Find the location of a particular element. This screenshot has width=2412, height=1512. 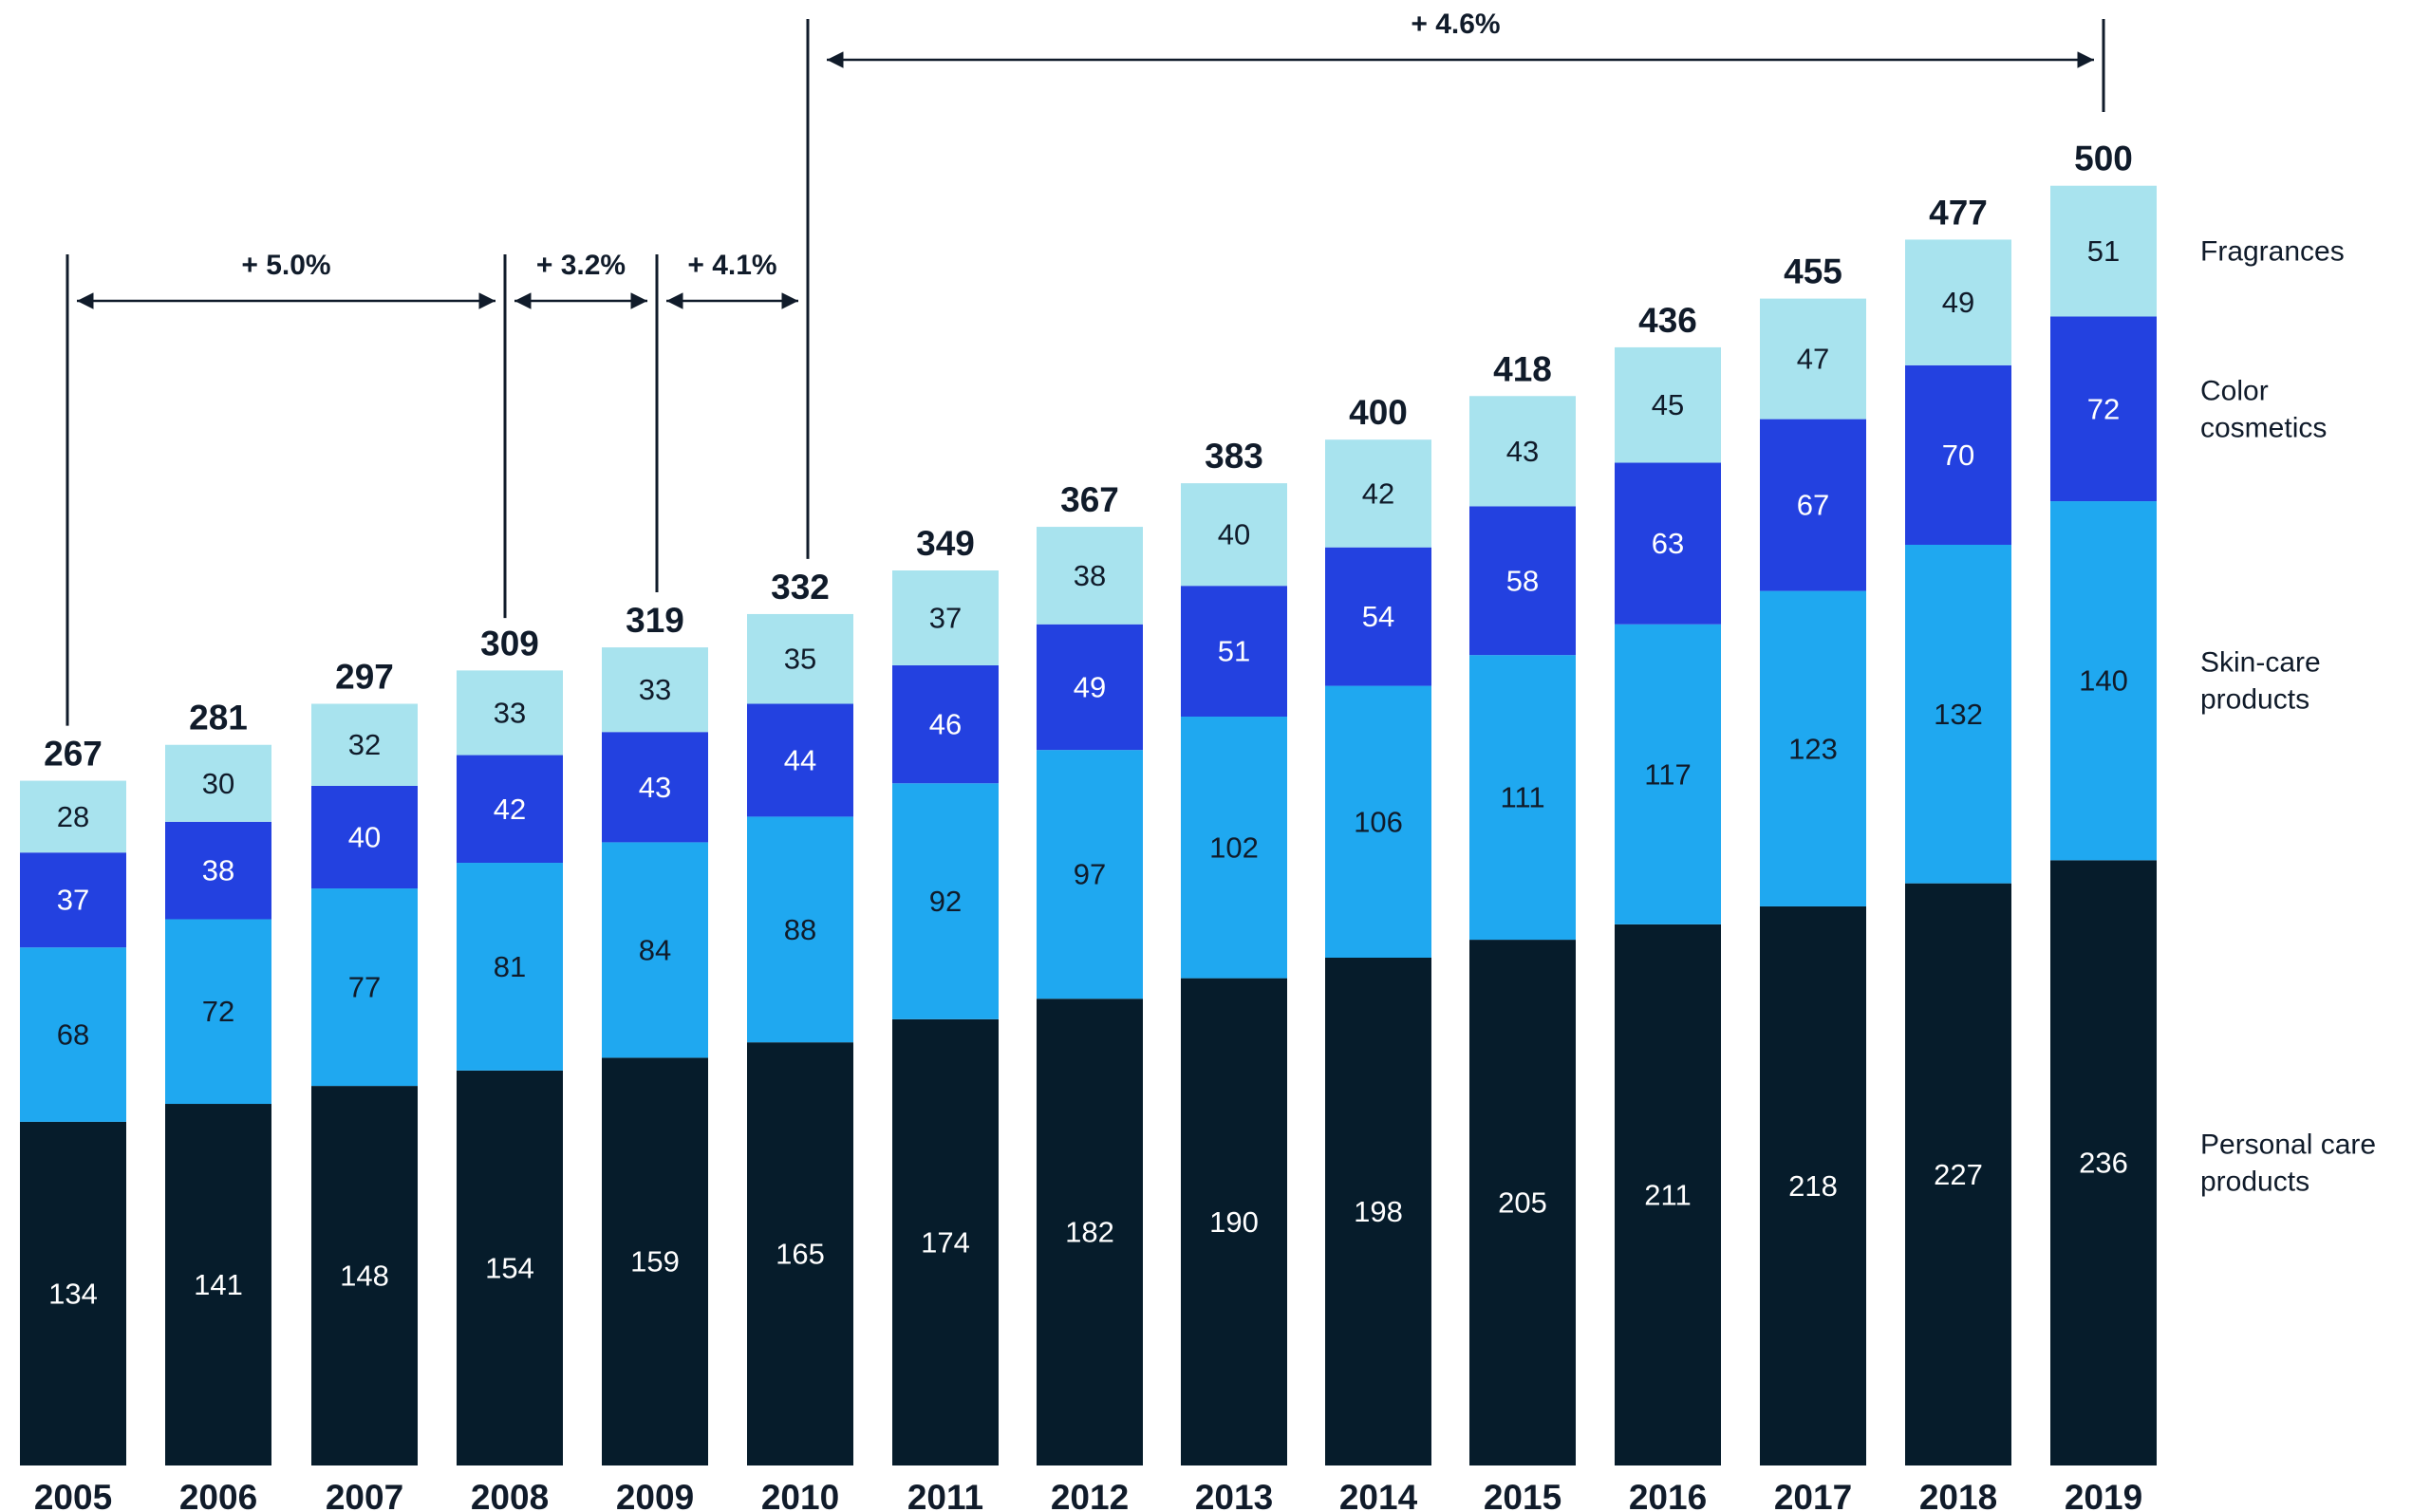

bar-total-label: 319 is located at coordinates (655, 620).